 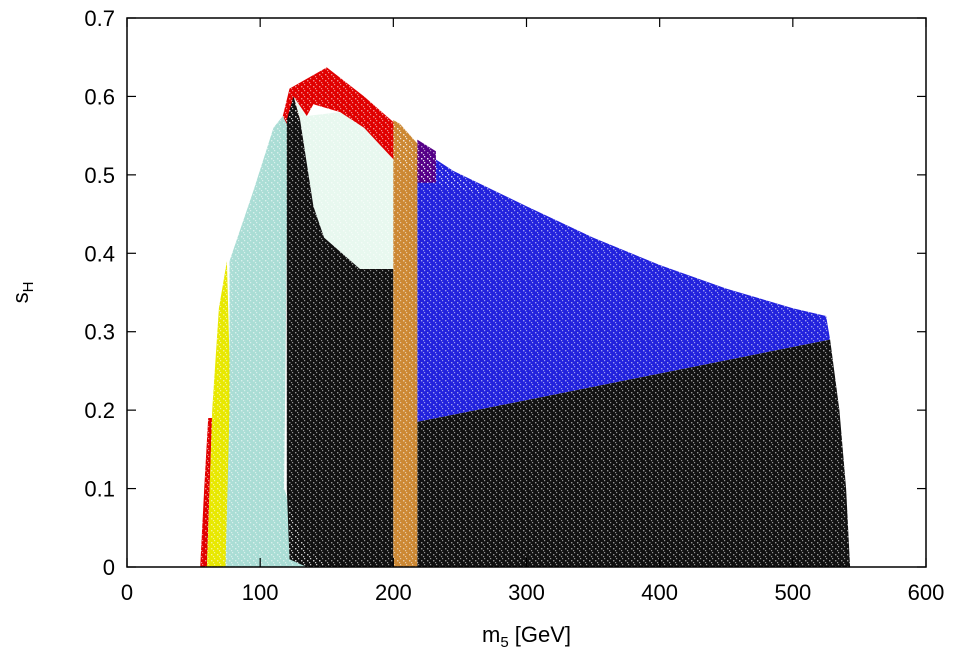 I want to click on x-axis-title-sub: 5, so click(x=504, y=642).